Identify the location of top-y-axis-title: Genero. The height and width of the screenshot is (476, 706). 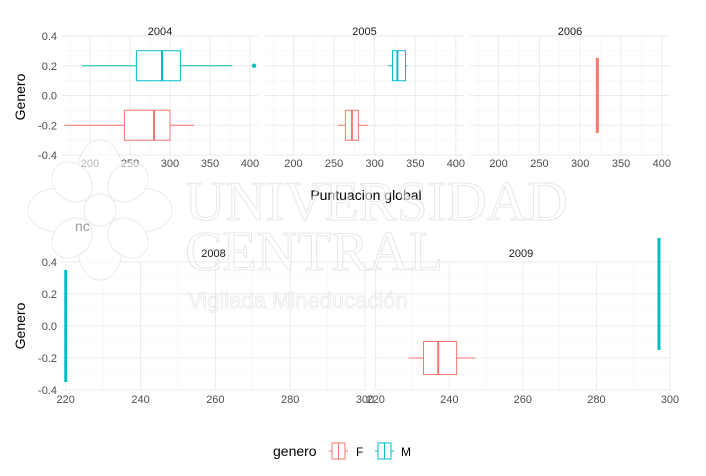
(20, 96).